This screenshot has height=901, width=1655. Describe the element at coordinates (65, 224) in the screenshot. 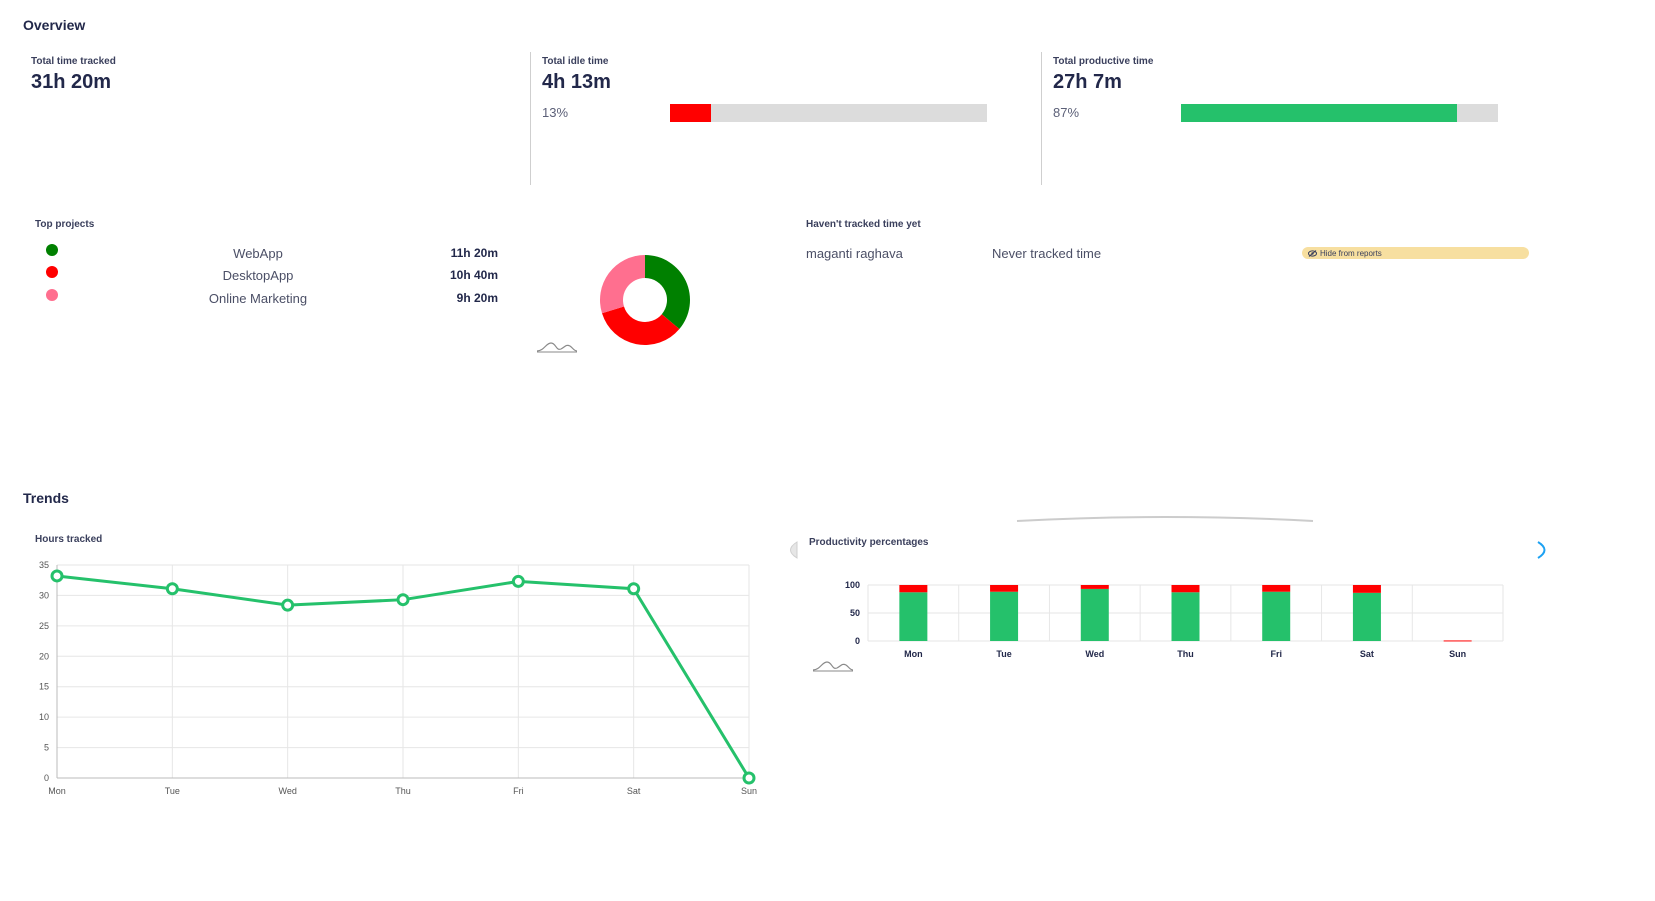

I see `top-projects-title: Top projects` at that location.